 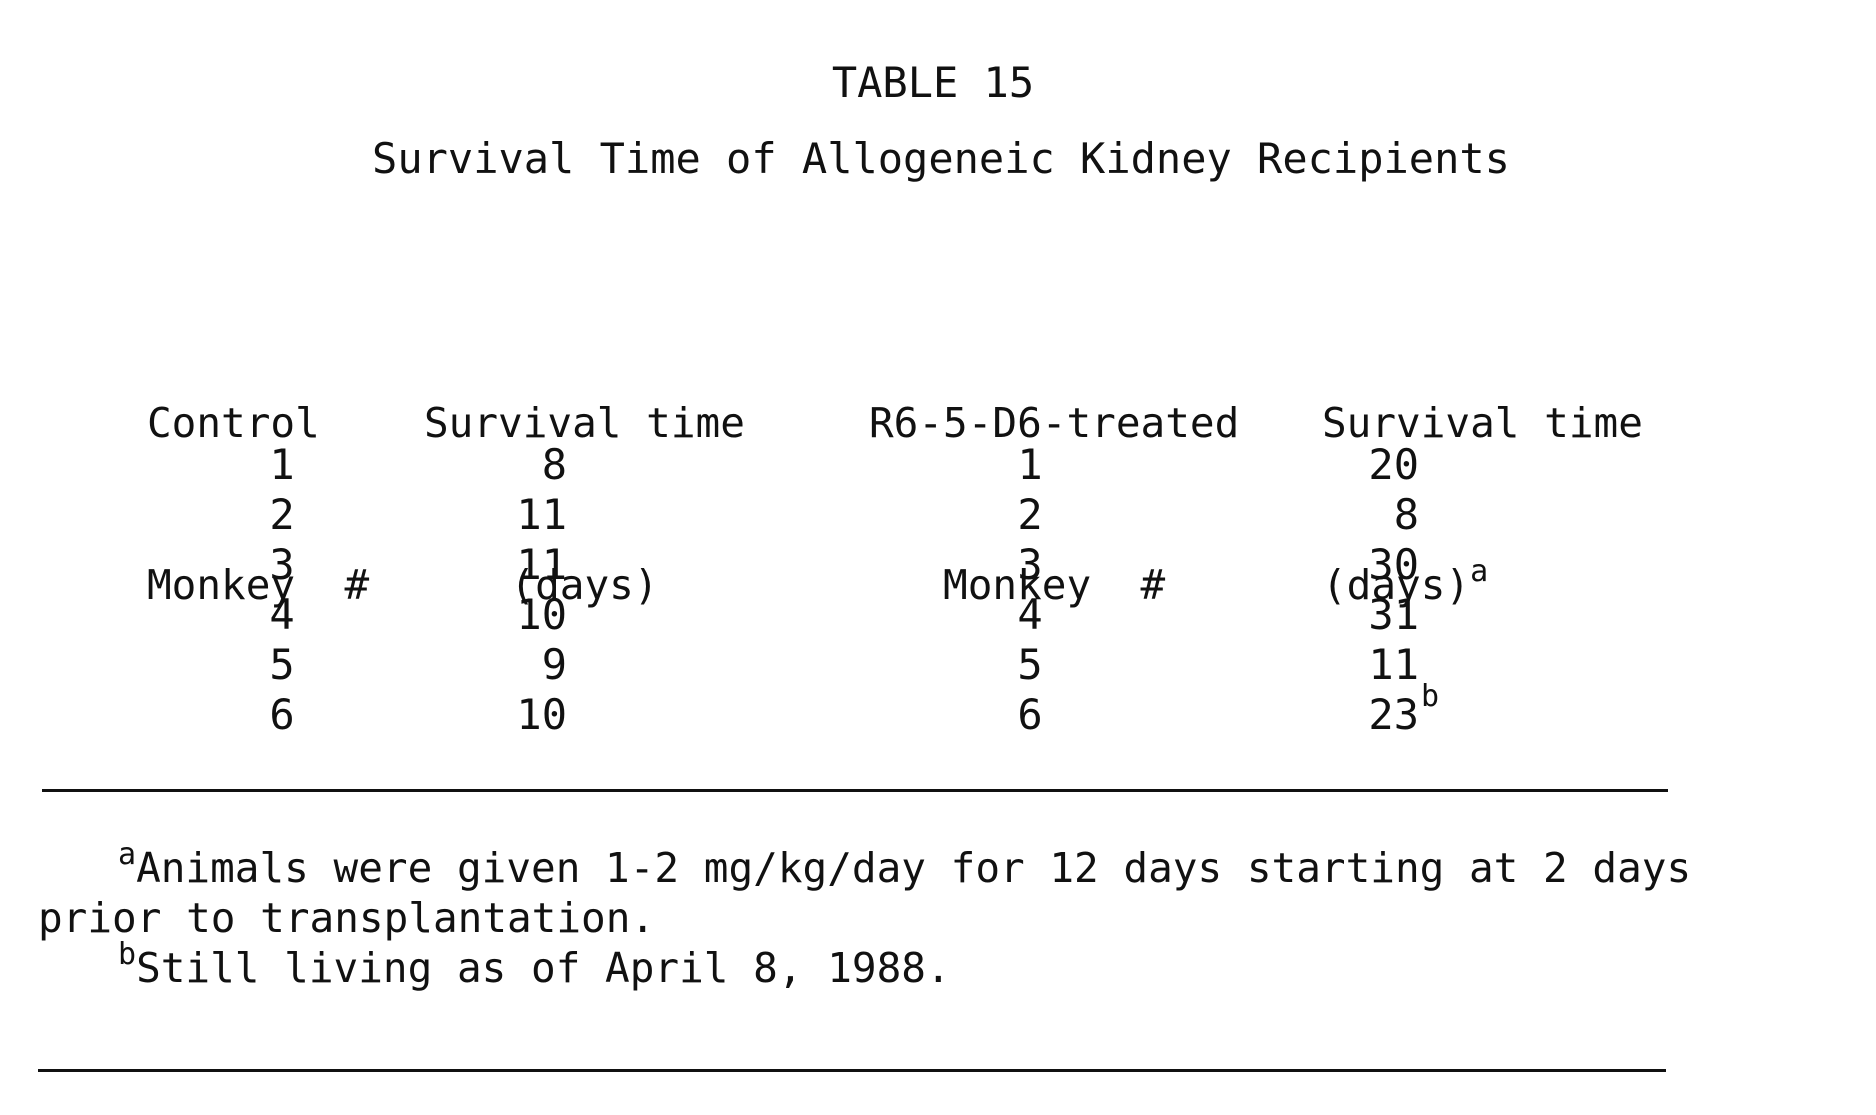 I want to click on control-monkey-id-value: 6, so click(x=281, y=714).